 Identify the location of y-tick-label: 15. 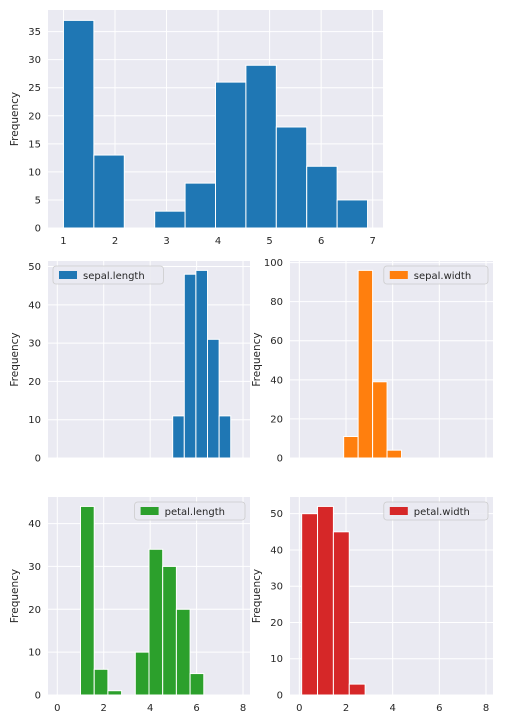
(34, 144).